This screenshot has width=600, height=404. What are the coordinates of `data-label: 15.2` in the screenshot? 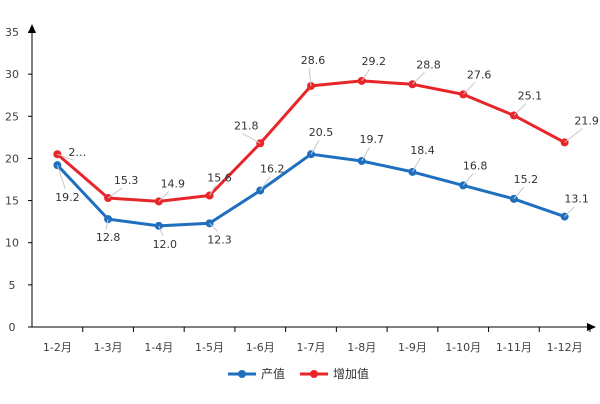 It's located at (526, 179).